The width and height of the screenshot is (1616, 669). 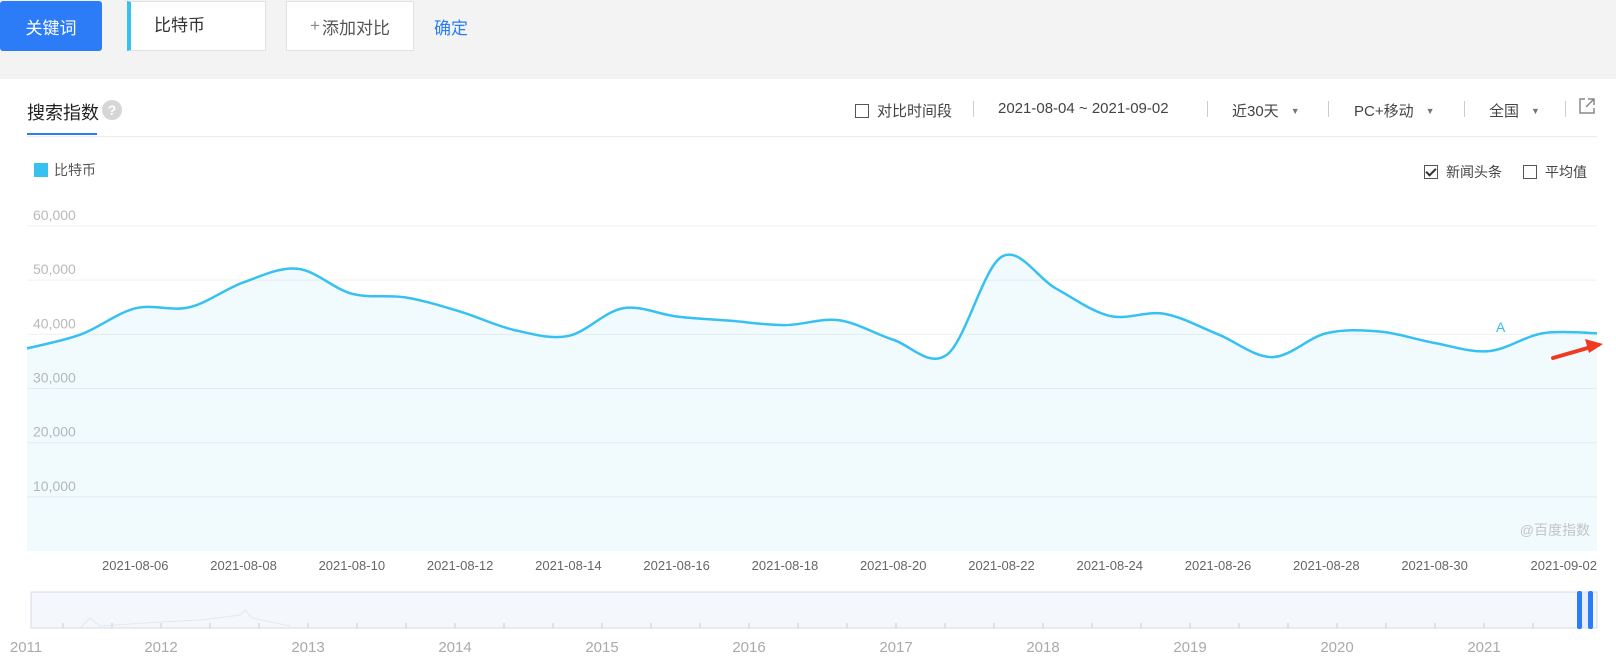 I want to click on add-compare-label: 添加对比, so click(x=355, y=28).